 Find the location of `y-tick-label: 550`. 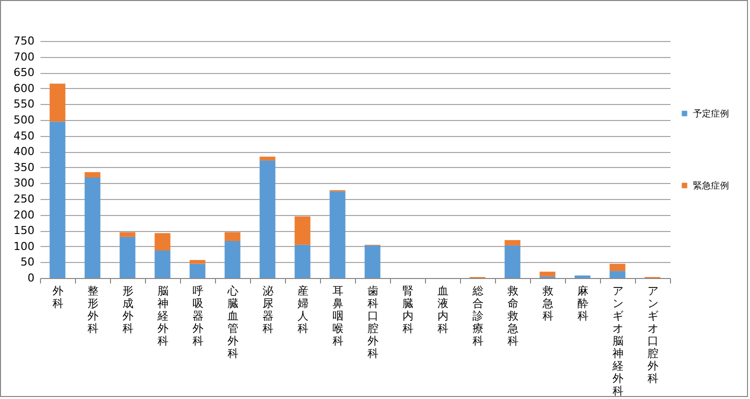

y-tick-label: 550 is located at coordinates (24, 104).